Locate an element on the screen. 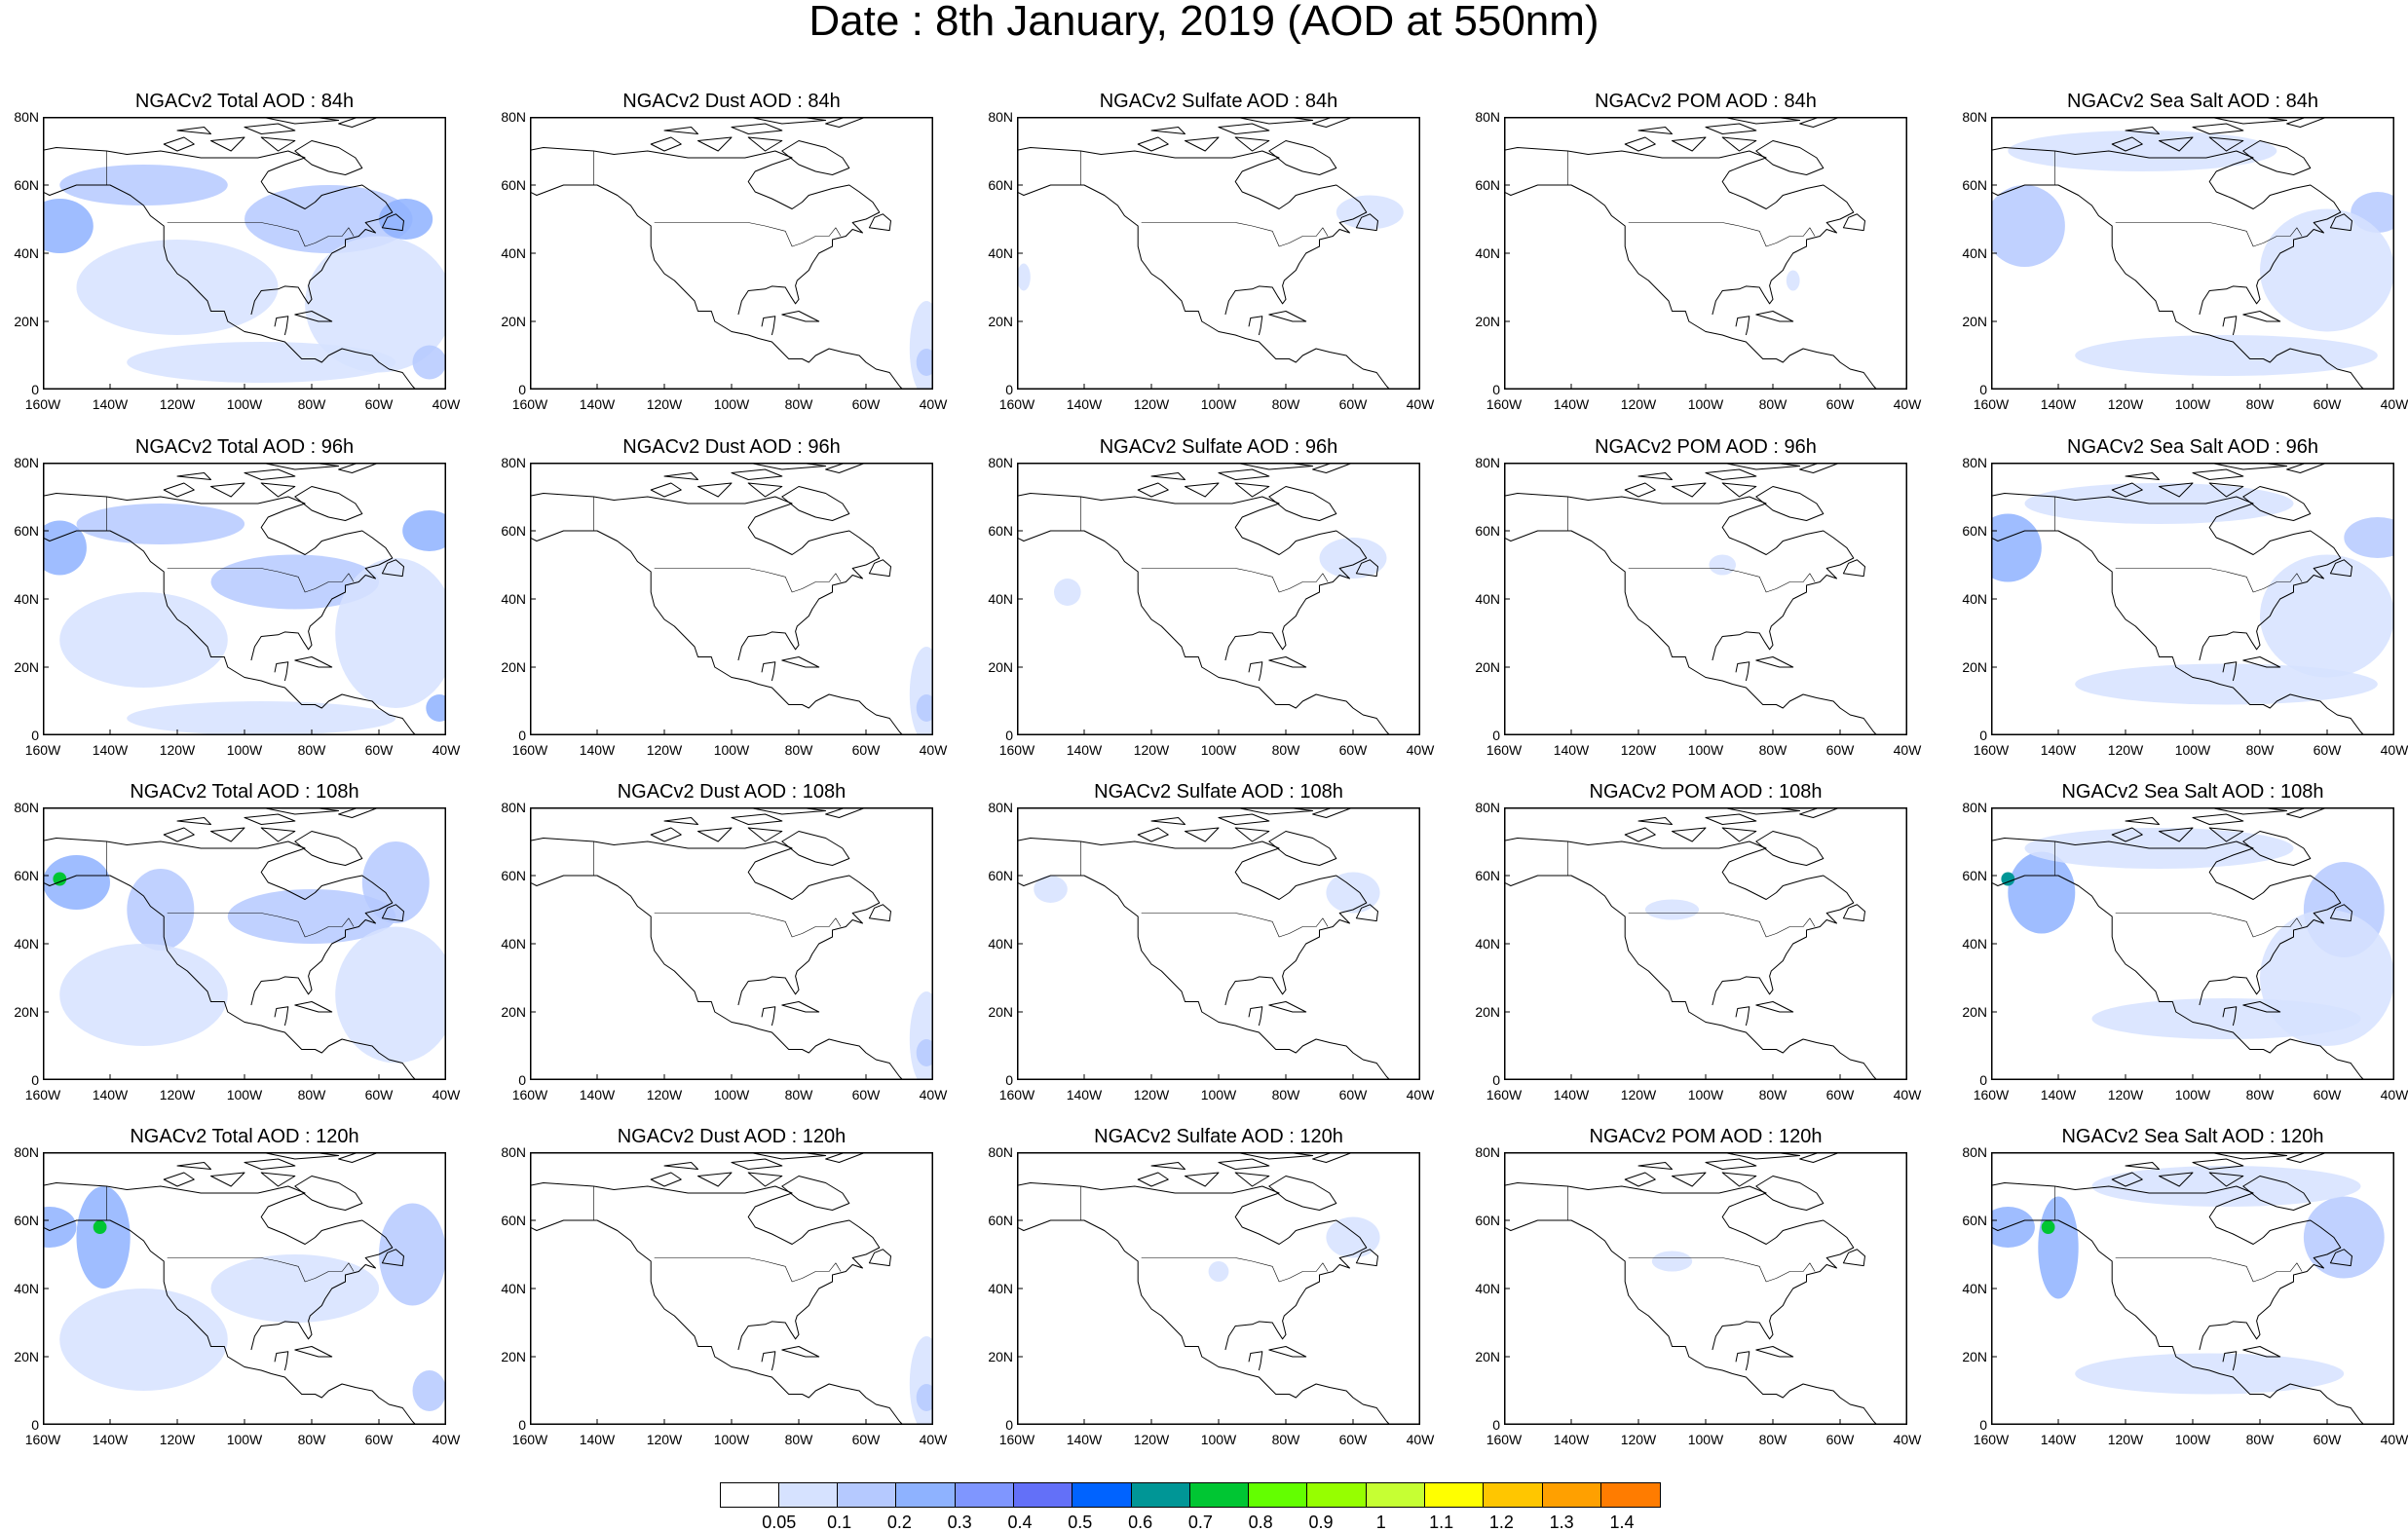 Image resolution: width=2408 pixels, height=1532 pixels. x-tick-label: 100W is located at coordinates (731, 750).